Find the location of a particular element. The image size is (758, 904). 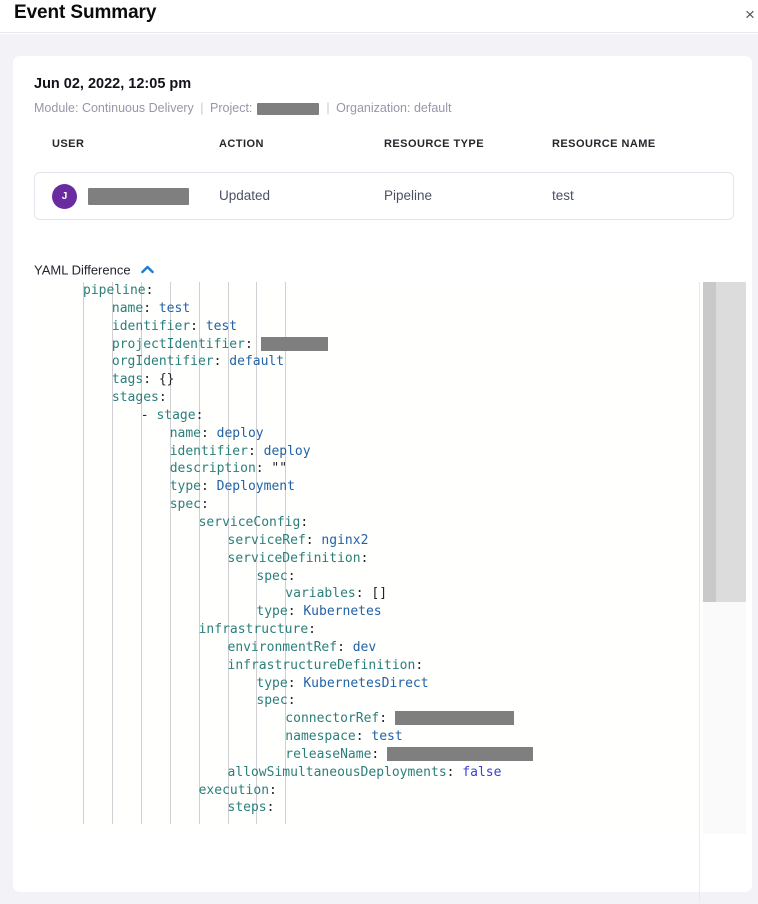

yaml-key: serviceRef is located at coordinates (266, 540).